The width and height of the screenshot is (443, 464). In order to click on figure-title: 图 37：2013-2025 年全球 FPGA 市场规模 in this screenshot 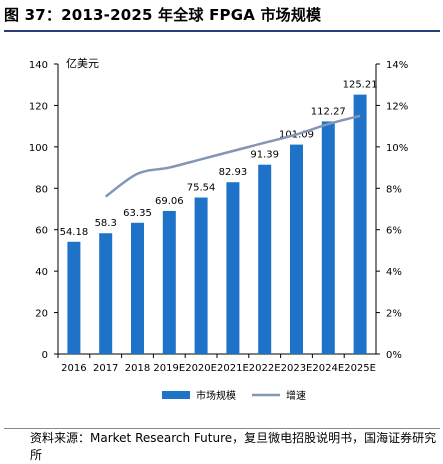, I will do `click(163, 15)`.